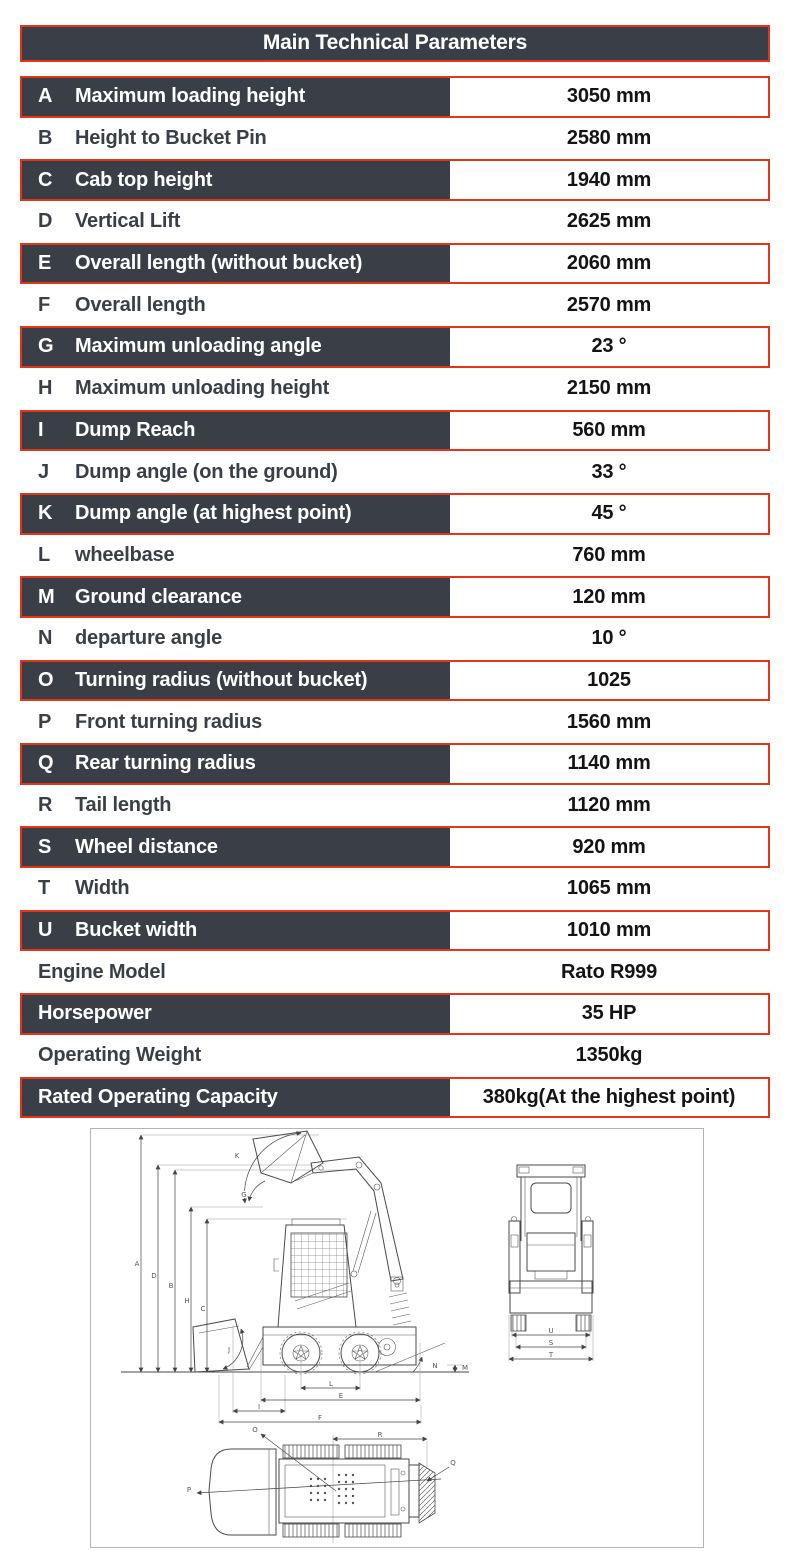 This screenshot has height=1551, width=790. What do you see at coordinates (189, 1490) in the screenshot?
I see `top-dim-p-label: P` at bounding box center [189, 1490].